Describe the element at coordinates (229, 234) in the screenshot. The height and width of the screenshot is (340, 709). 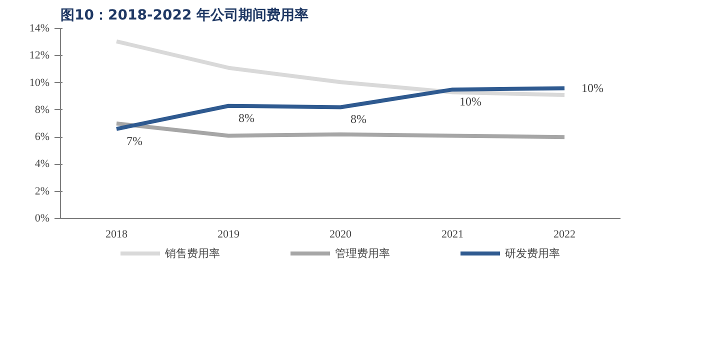
I see `x-tick-label: 2019` at that location.